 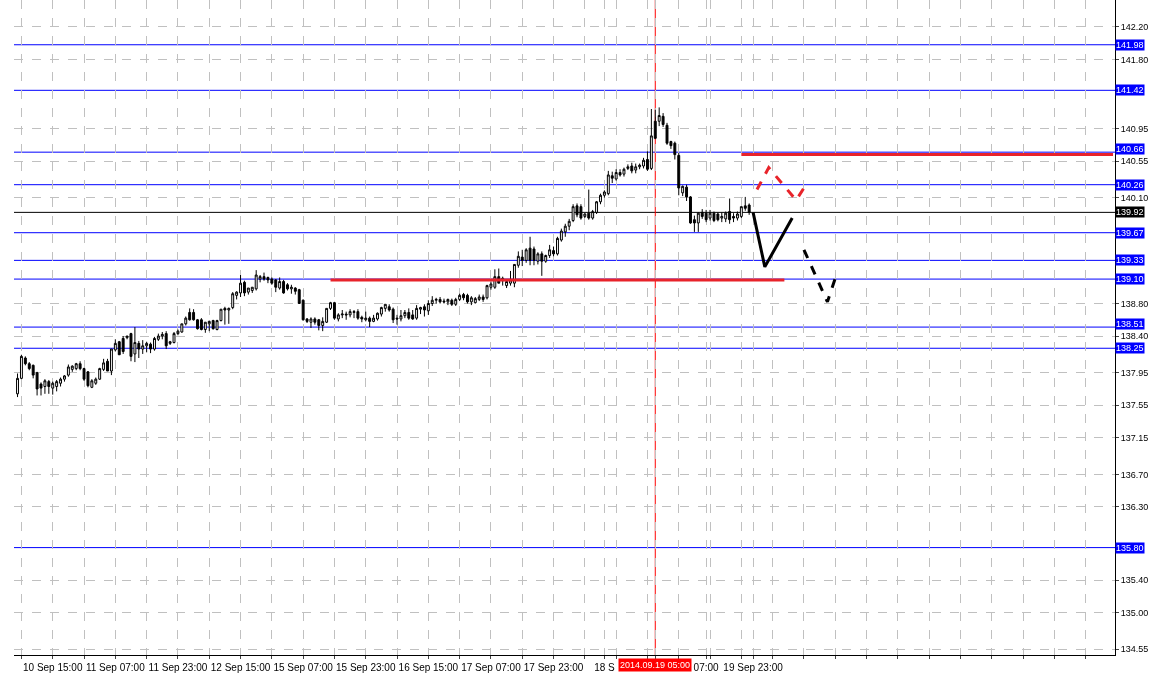 I want to click on x-tick-label: 19 Sep 23:00, so click(x=753, y=667).